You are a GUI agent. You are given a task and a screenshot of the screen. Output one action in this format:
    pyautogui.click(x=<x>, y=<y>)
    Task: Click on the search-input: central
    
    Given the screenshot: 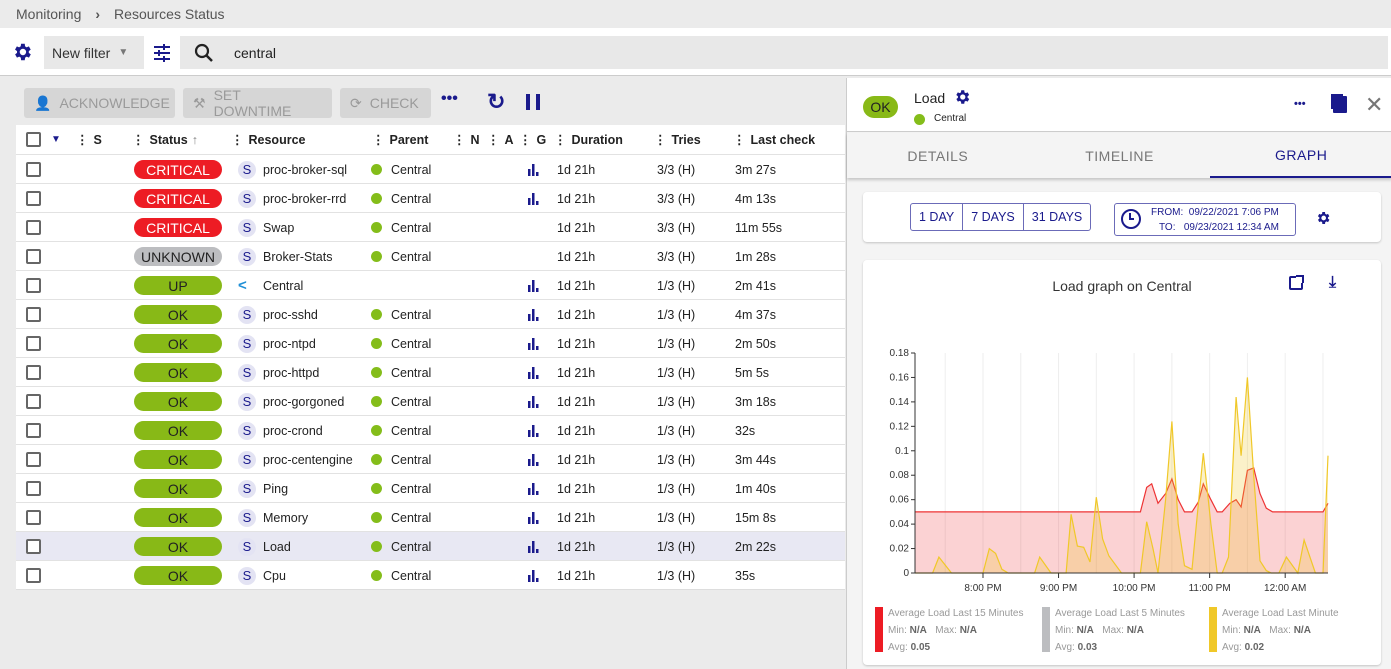 What is the action you would take?
    pyautogui.click(x=255, y=52)
    